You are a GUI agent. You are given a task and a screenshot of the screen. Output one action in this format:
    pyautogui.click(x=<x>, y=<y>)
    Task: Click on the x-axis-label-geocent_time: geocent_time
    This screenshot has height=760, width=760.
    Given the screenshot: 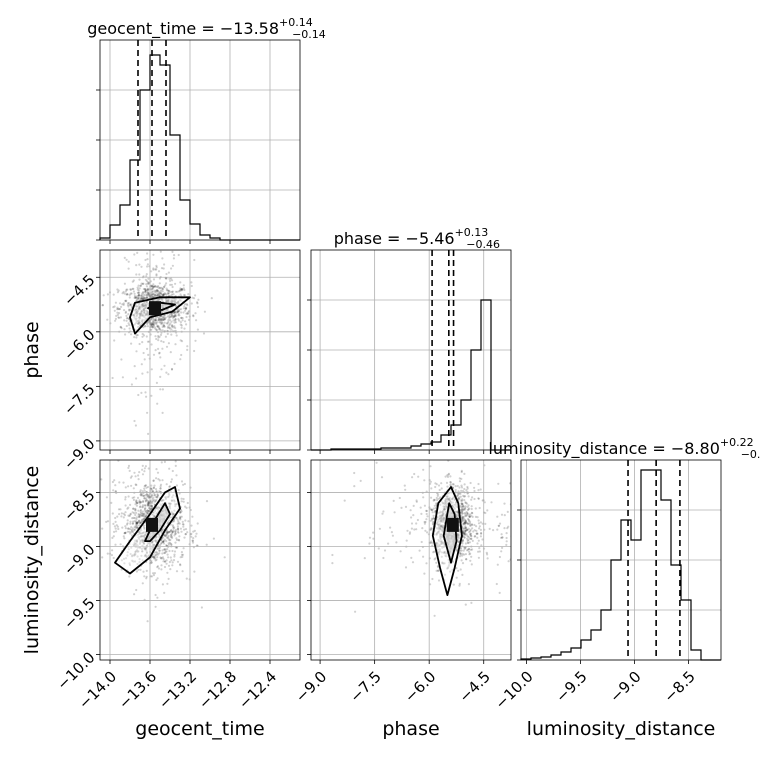 What is the action you would take?
    pyautogui.click(x=199, y=729)
    